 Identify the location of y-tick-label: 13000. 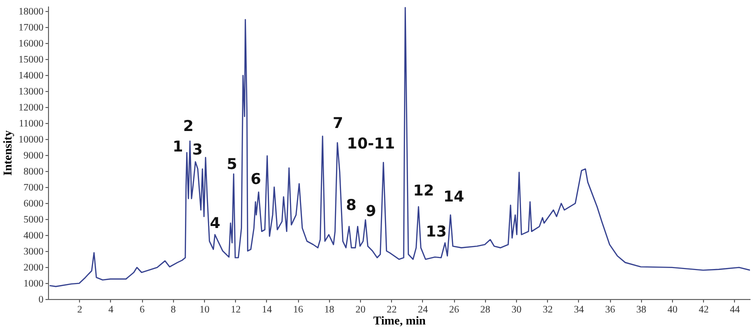
(31, 92).